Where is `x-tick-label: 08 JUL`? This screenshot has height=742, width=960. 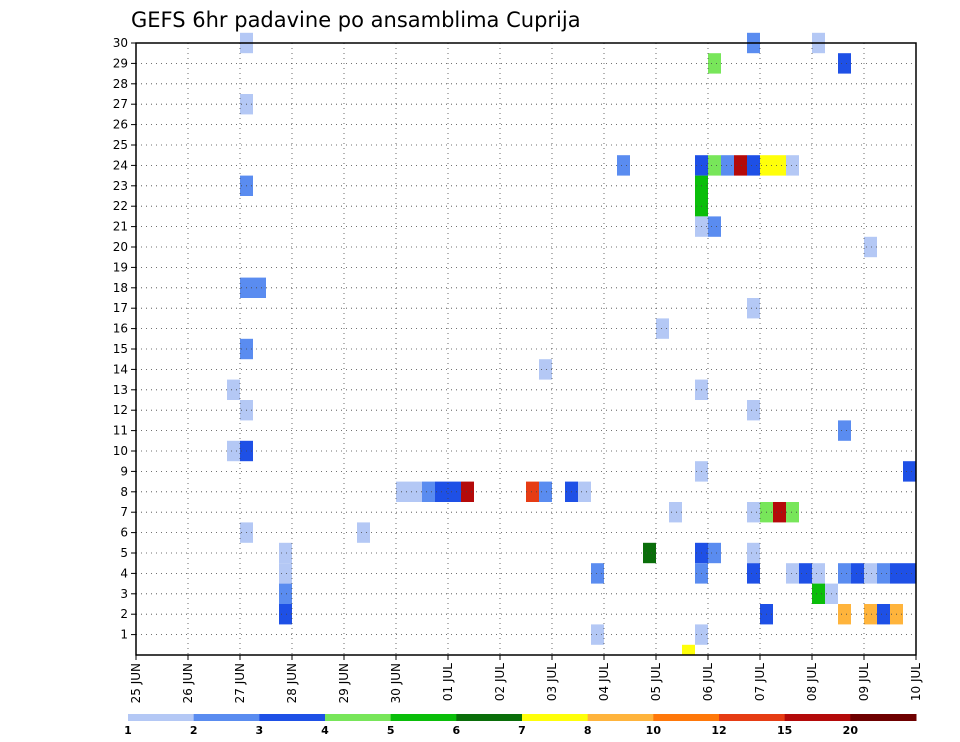
x-tick-label: 08 JUL is located at coordinates (812, 682).